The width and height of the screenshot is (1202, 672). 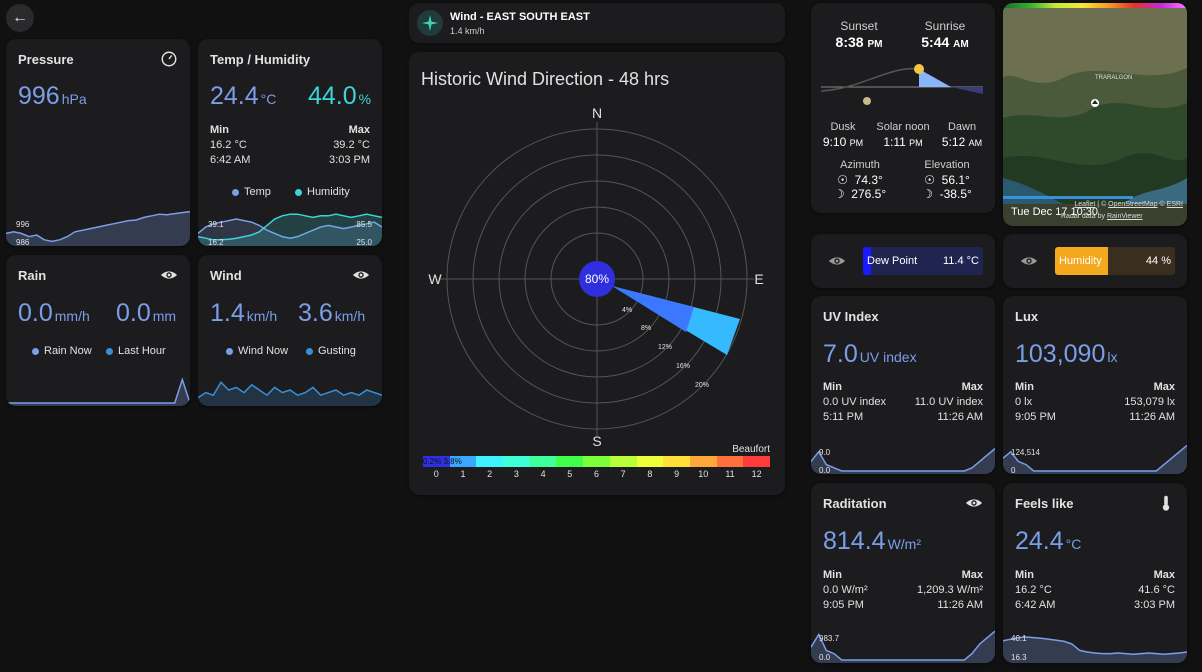 I want to click on dawn-label: Dawn, so click(x=962, y=127).